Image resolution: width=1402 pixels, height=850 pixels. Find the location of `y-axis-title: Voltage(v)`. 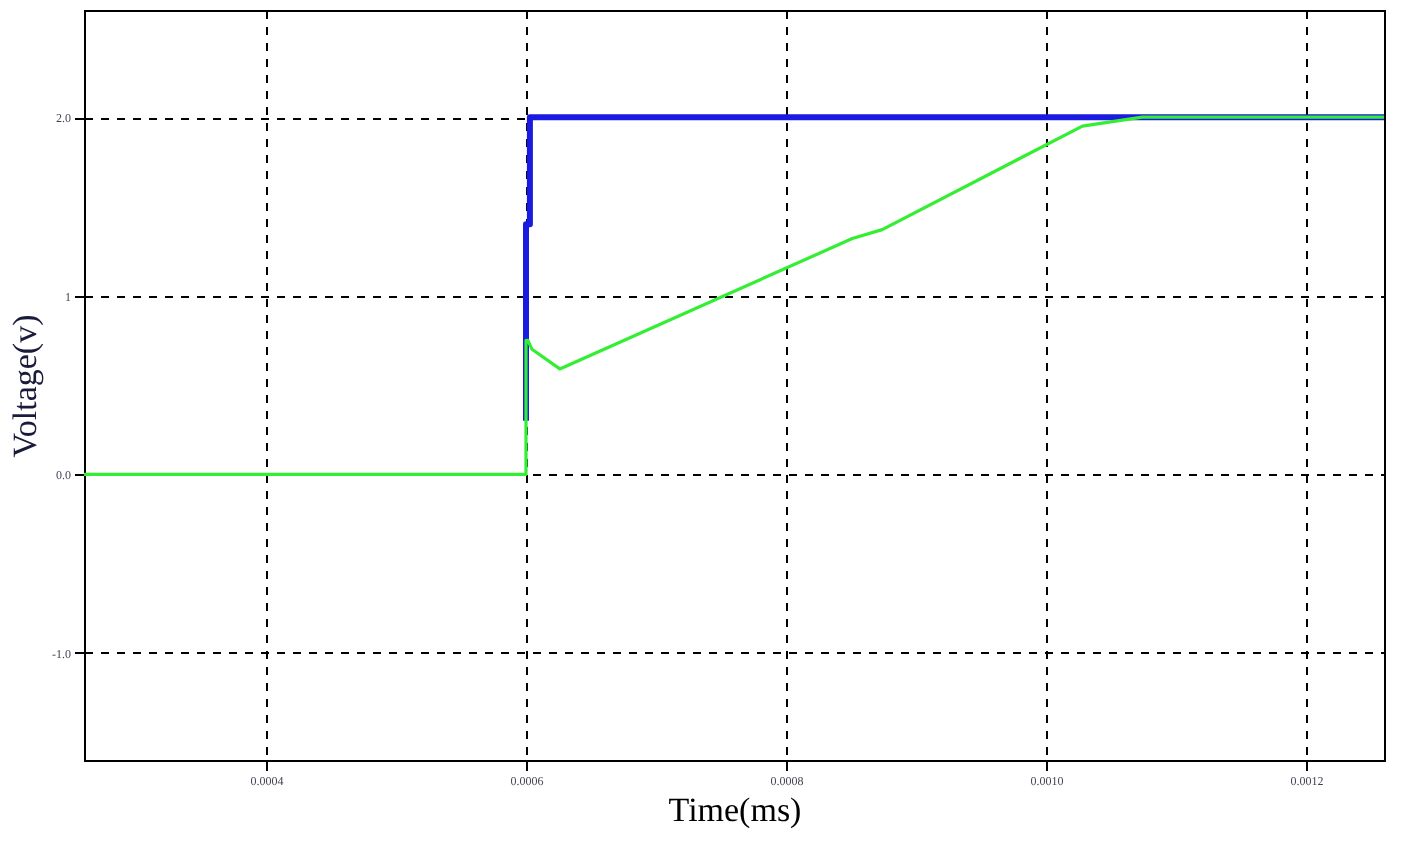

y-axis-title: Voltage(v) is located at coordinates (25, 386).